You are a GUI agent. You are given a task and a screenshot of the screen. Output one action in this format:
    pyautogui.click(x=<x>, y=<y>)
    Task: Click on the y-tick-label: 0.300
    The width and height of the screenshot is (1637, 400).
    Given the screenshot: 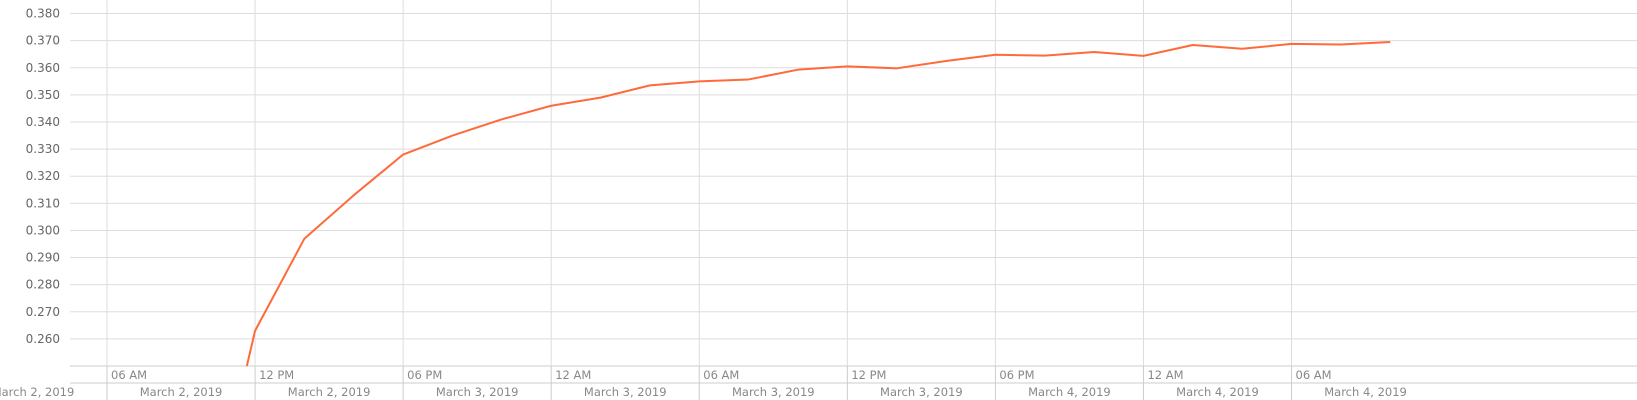 What is the action you would take?
    pyautogui.click(x=43, y=230)
    